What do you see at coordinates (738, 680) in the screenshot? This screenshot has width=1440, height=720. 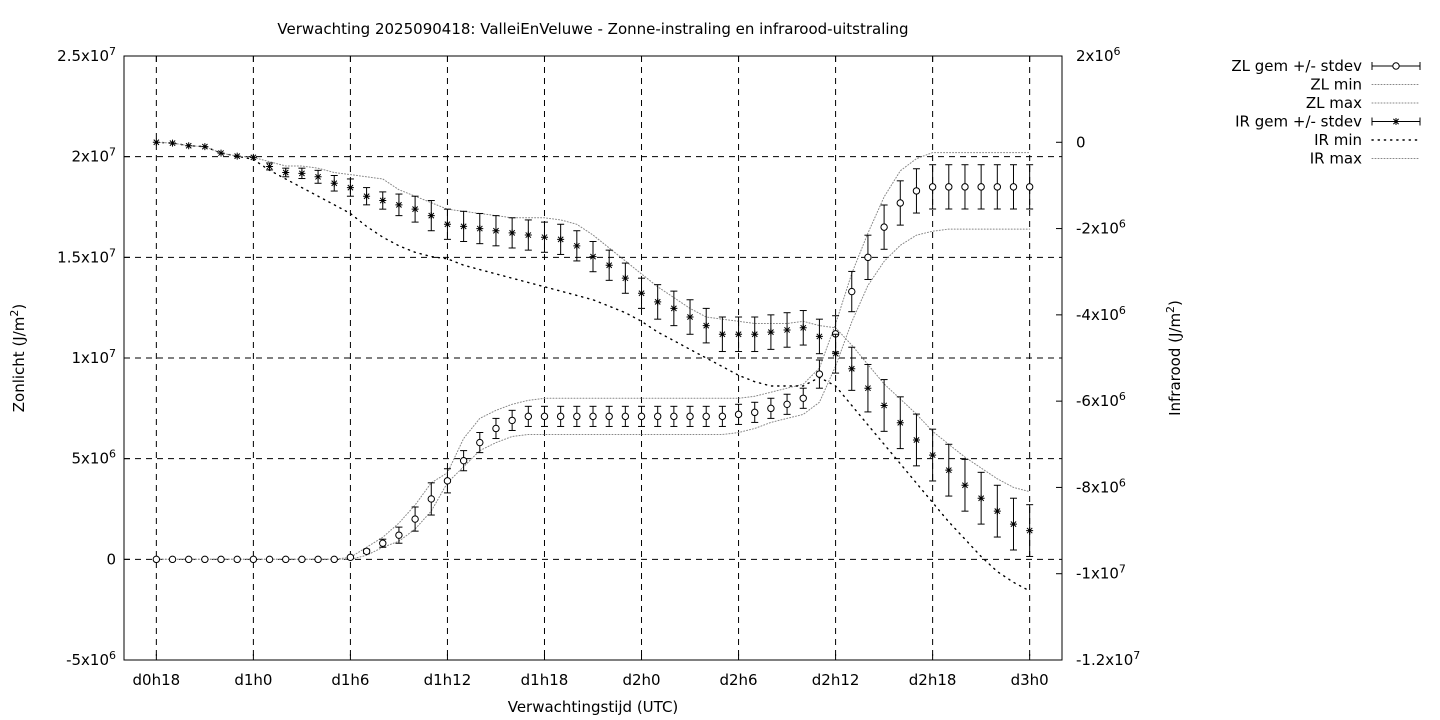 I see `x-tick-label: d2h6` at bounding box center [738, 680].